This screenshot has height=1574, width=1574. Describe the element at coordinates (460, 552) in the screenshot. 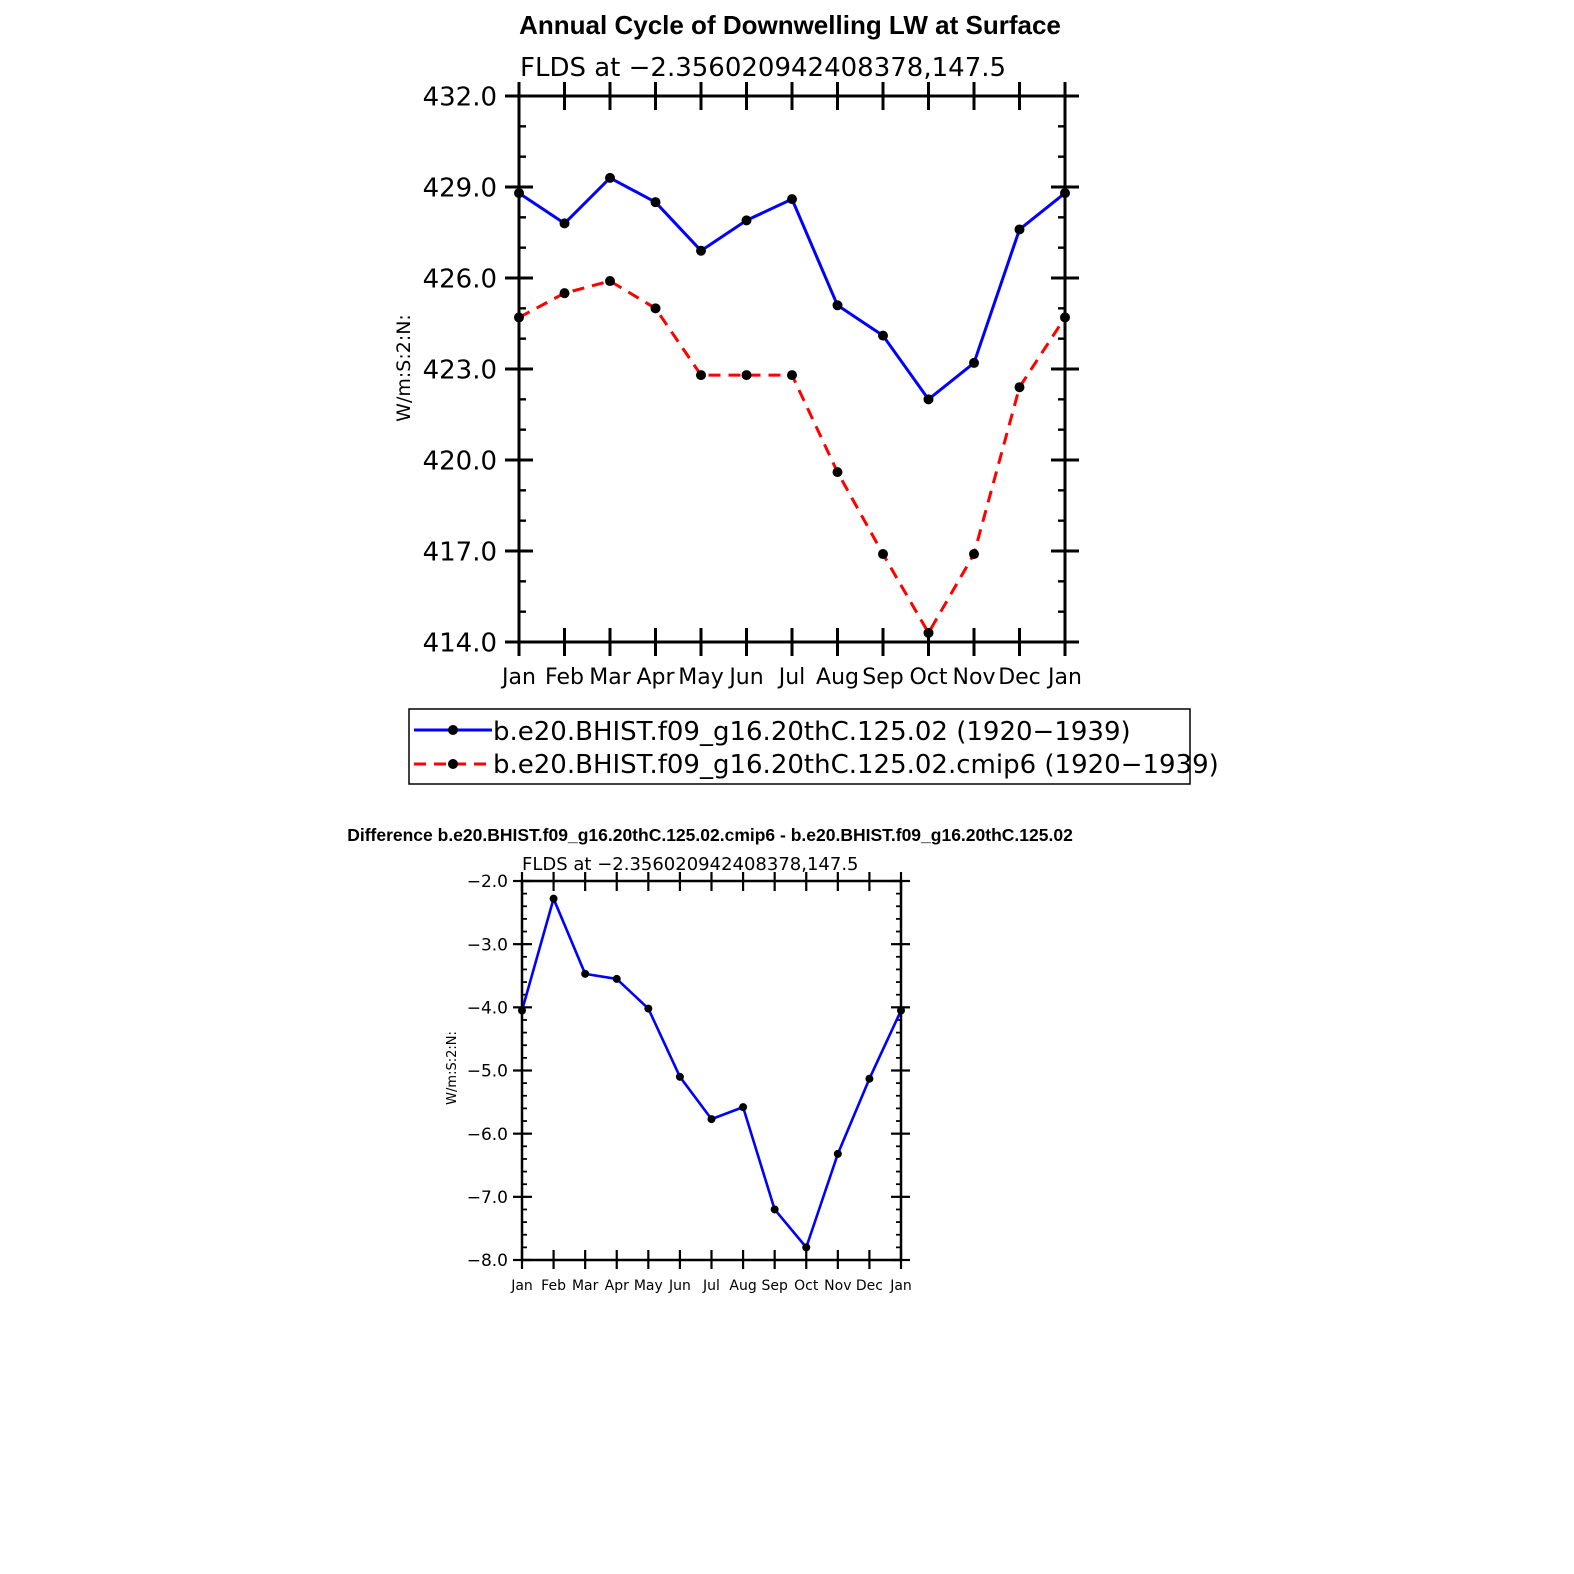

I see `y-tick-label: 417.0` at that location.